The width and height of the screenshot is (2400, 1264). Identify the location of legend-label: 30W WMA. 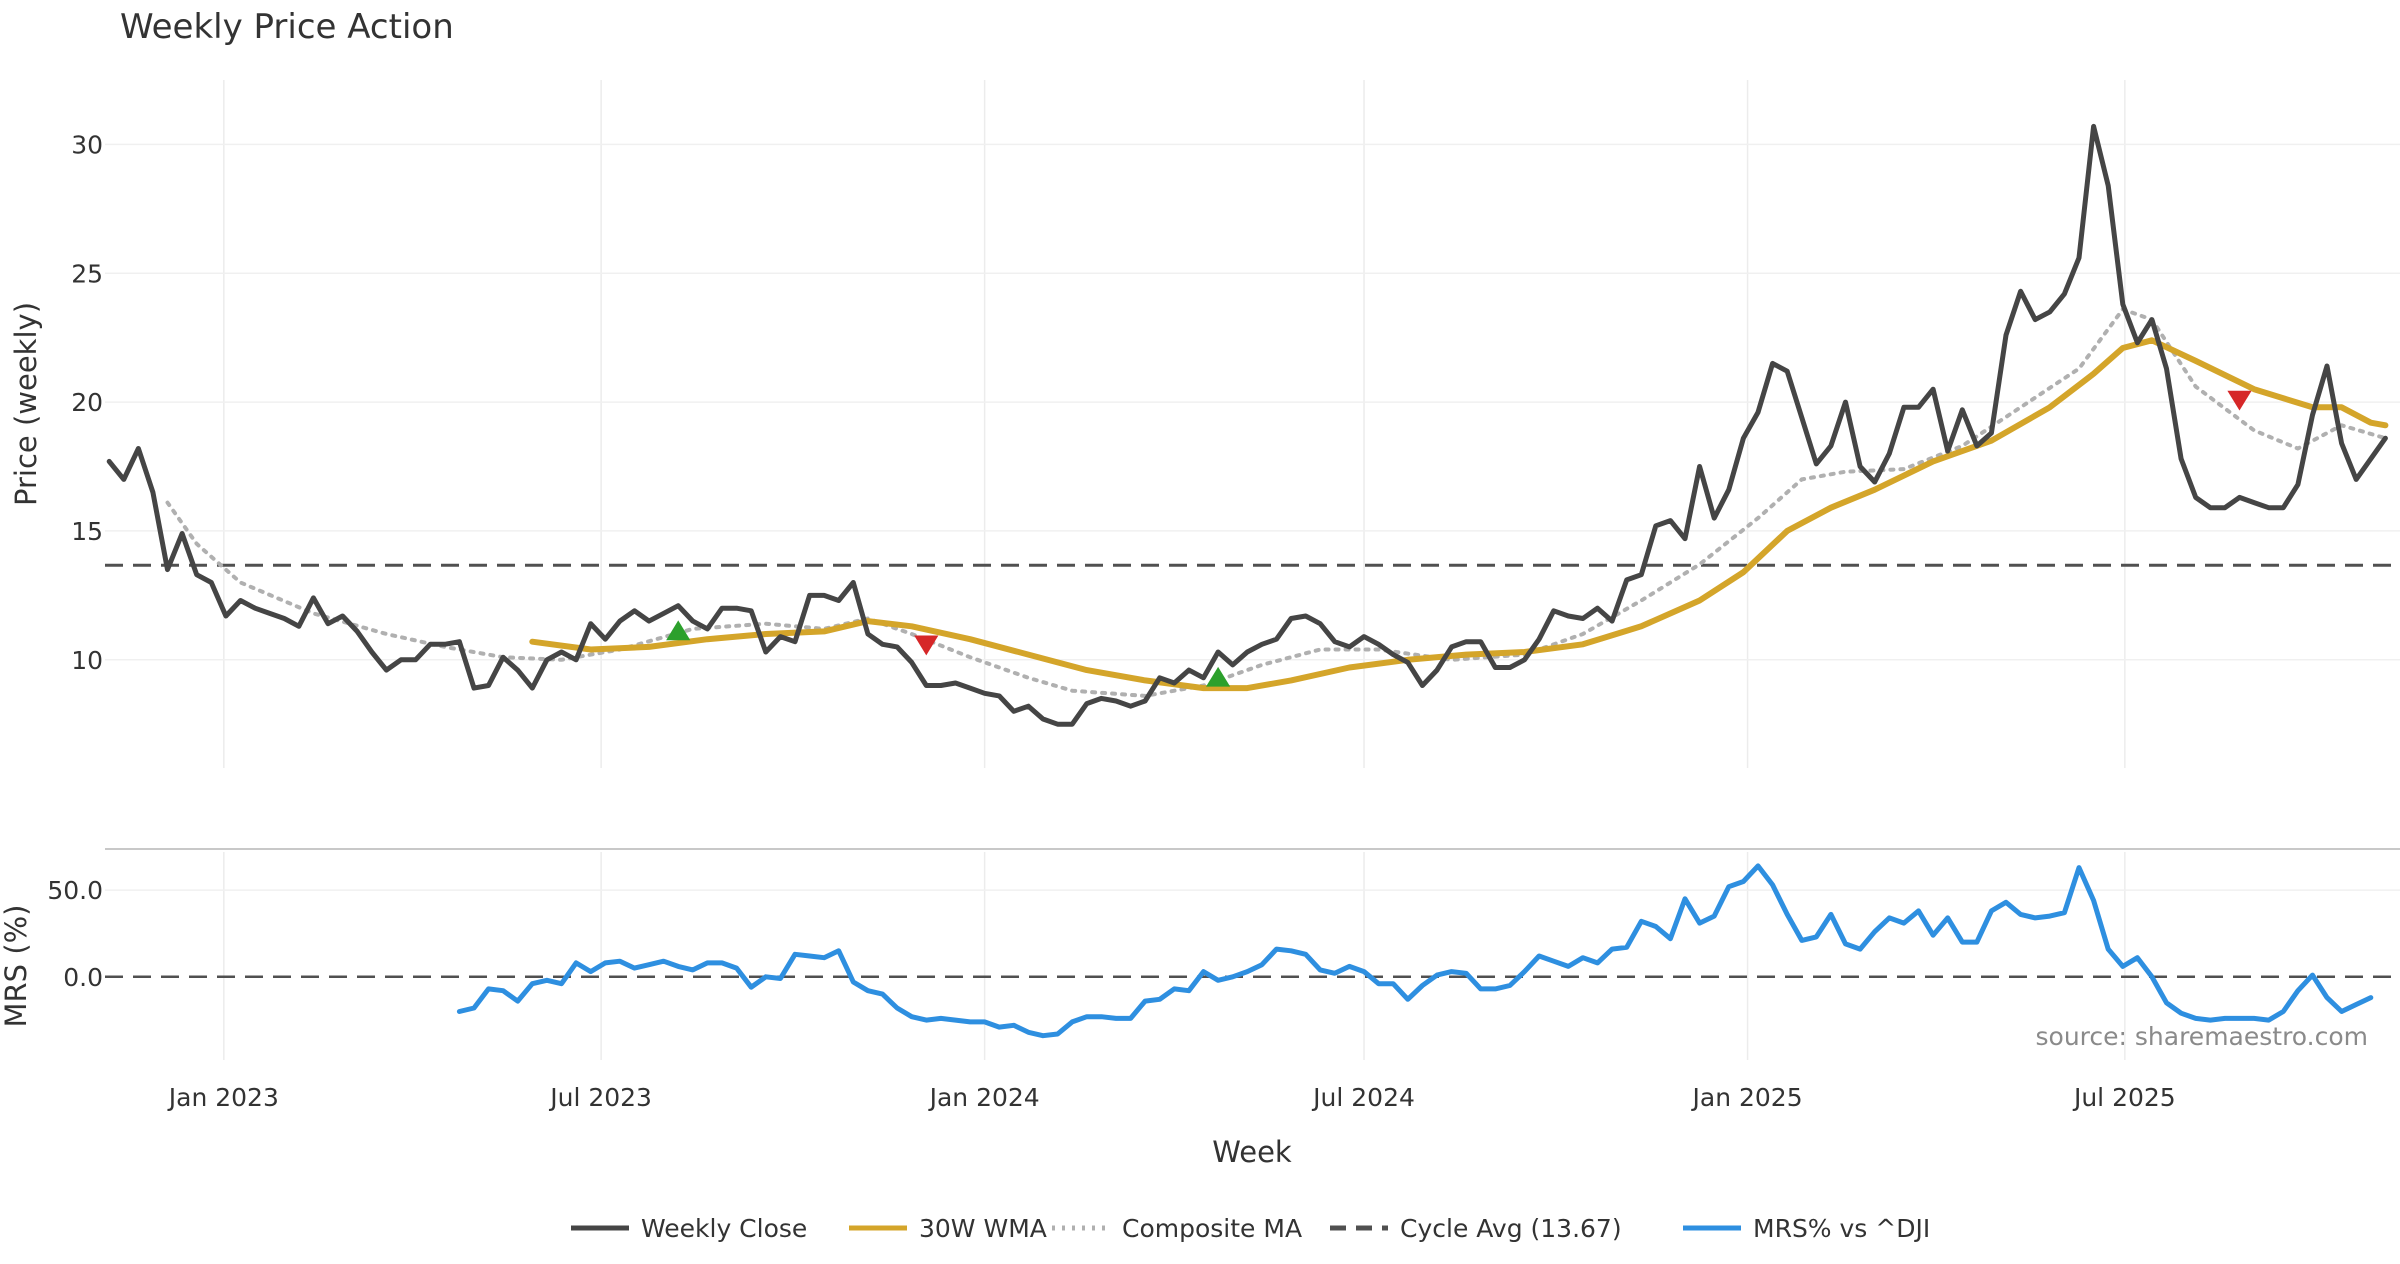
(983, 1228).